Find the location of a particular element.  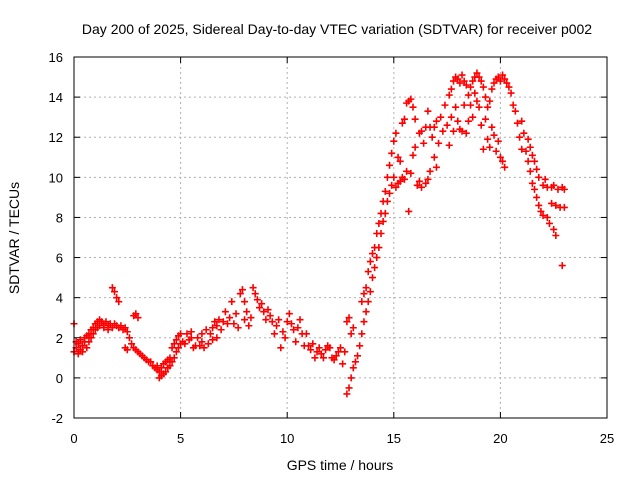

y-axis-title: SDTVAR / TECUs is located at coordinates (14, 238).